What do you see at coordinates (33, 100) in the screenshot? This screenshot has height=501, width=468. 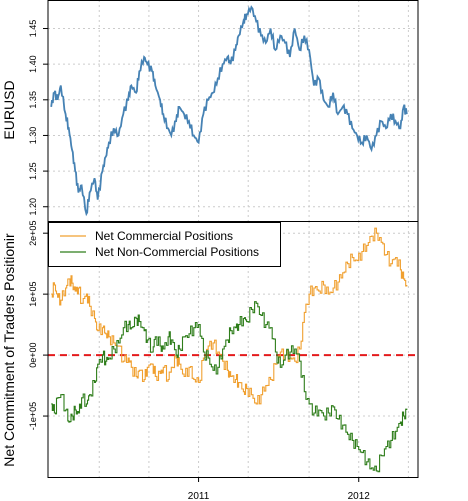 I see `y-tick-label-top: 1.35` at bounding box center [33, 100].